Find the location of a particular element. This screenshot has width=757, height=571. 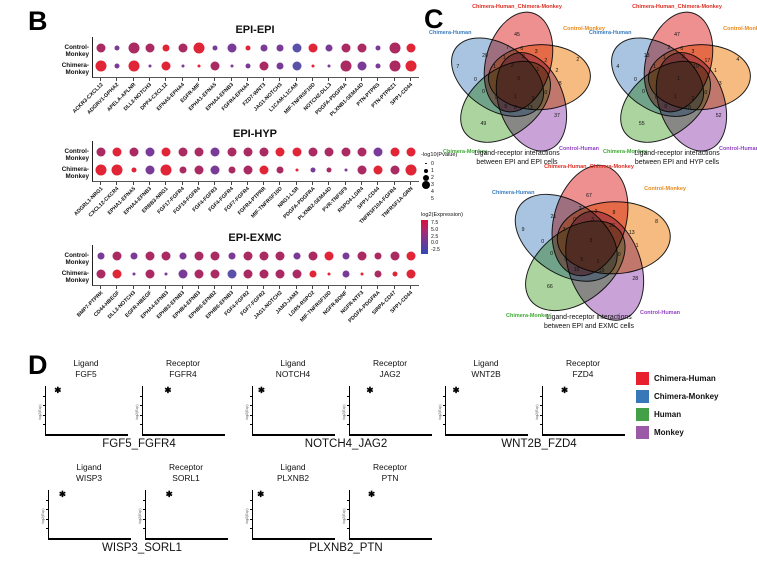

venn-count: 52 is located at coordinates (718, 115).